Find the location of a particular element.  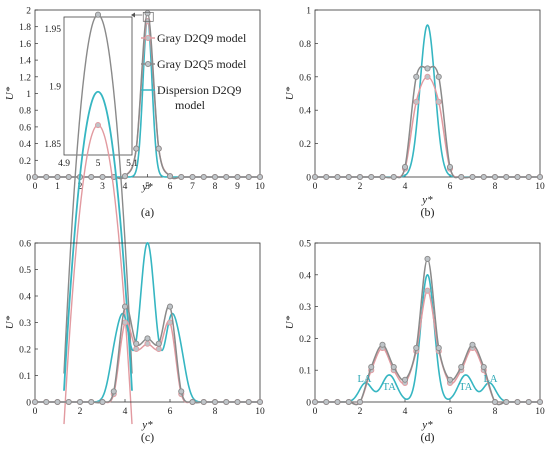

y-tick-label: 0 is located at coordinates (28, 404).